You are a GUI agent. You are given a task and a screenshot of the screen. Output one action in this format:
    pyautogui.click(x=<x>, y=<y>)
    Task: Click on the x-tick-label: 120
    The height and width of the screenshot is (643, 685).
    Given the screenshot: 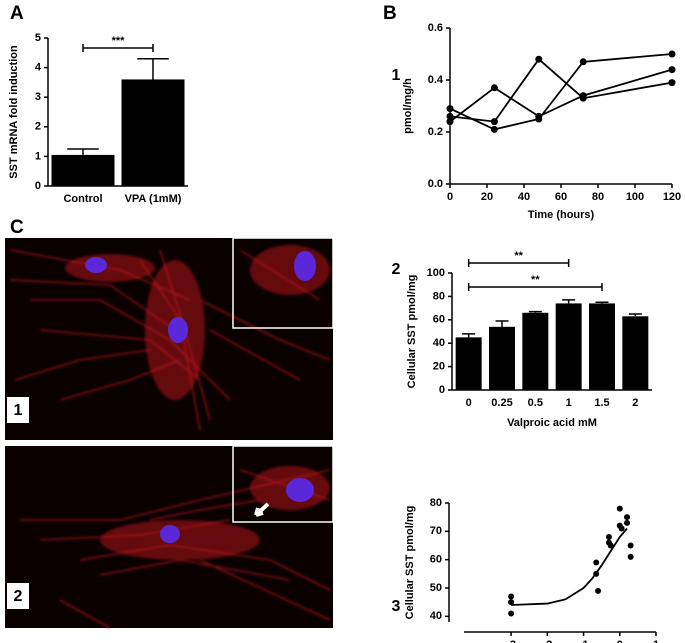 What is the action you would take?
    pyautogui.click(x=672, y=197)
    